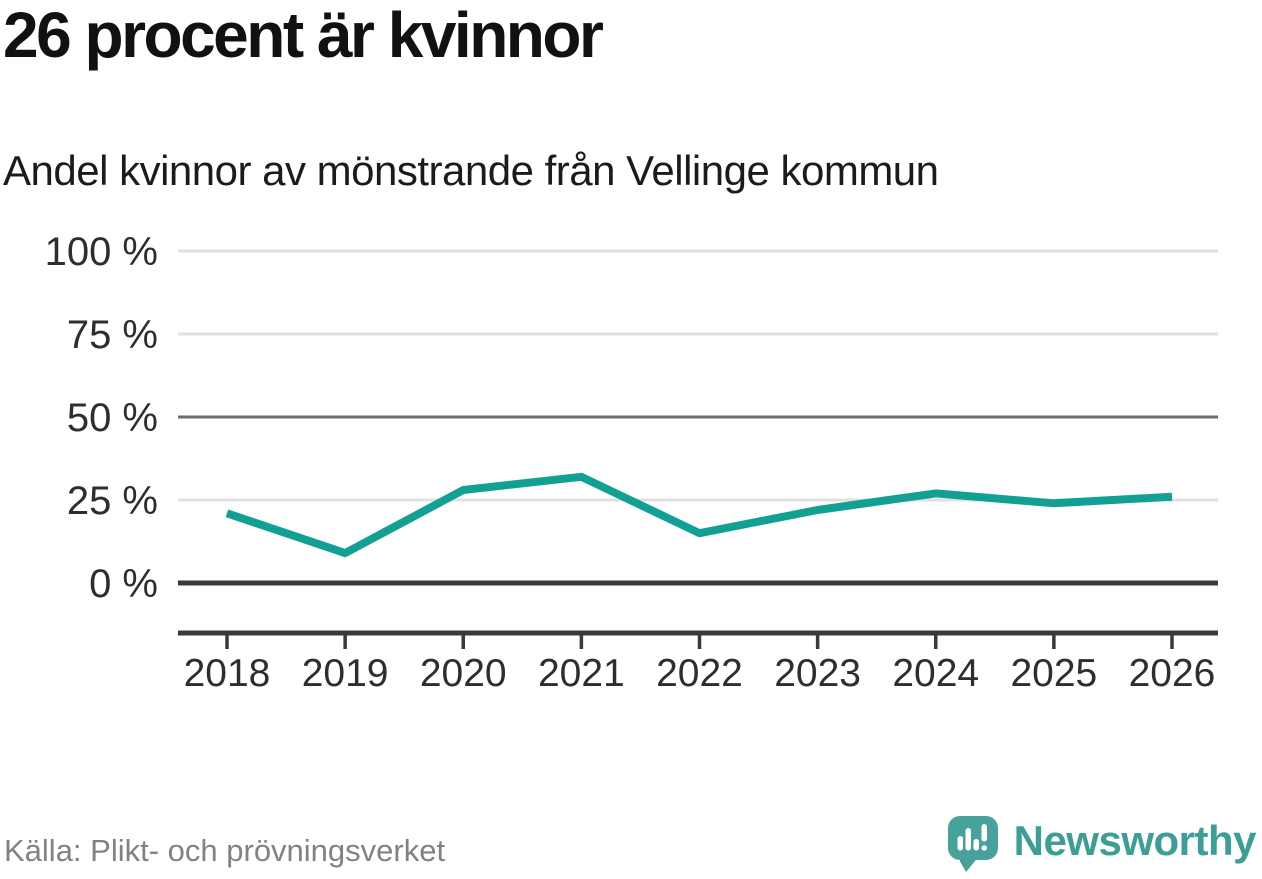  Describe the element at coordinates (227, 673) in the screenshot. I see `x-tick-label: 2018` at that location.